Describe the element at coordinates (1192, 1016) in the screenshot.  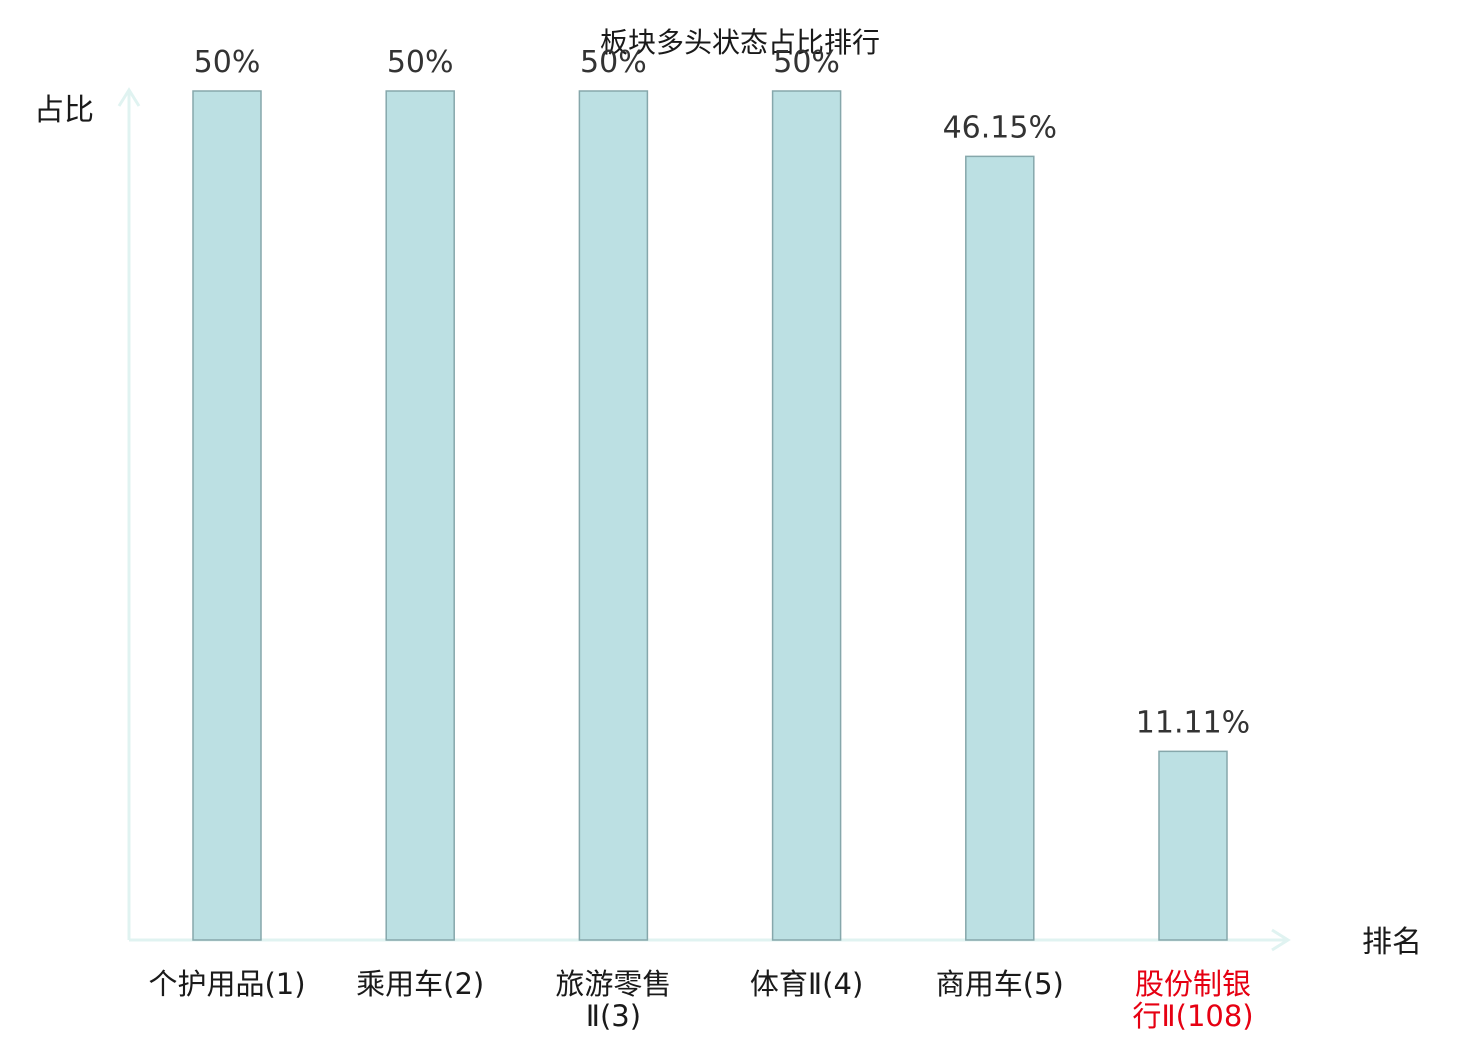
I see `category-tick-label: 行Ⅱ(108)` at that location.